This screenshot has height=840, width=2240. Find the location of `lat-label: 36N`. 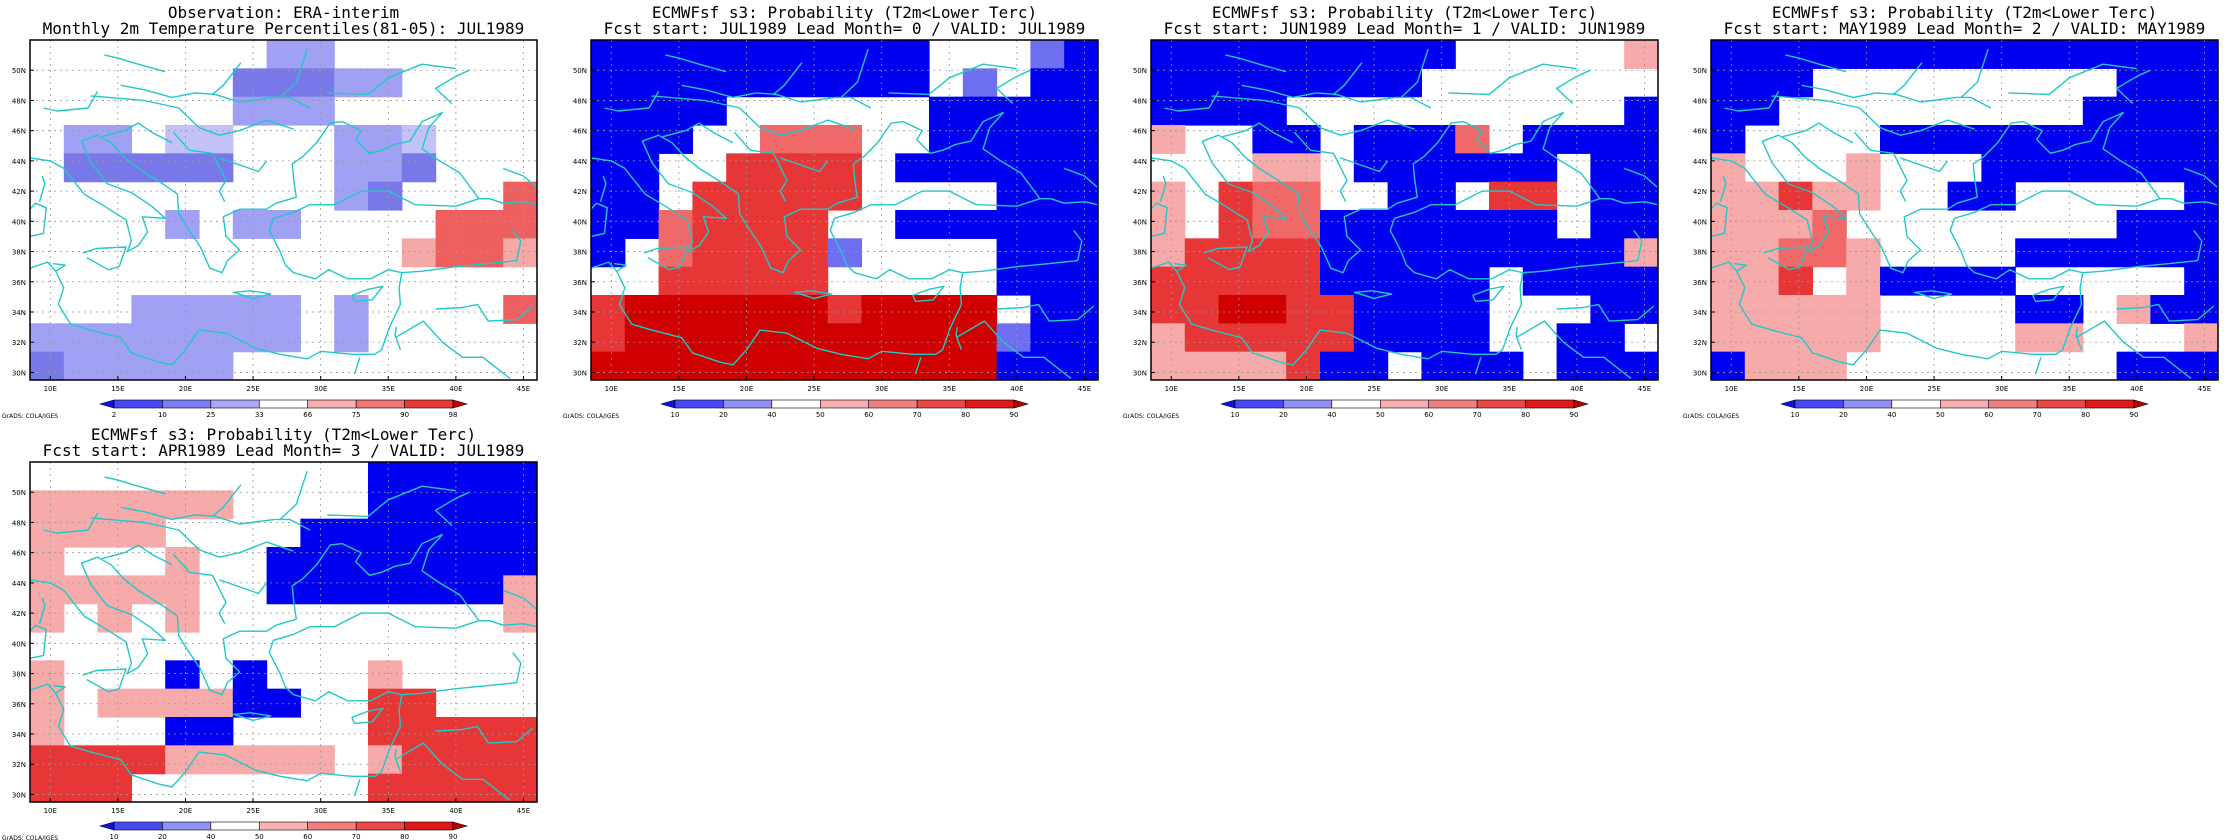

lat-label: 36N is located at coordinates (580, 283).